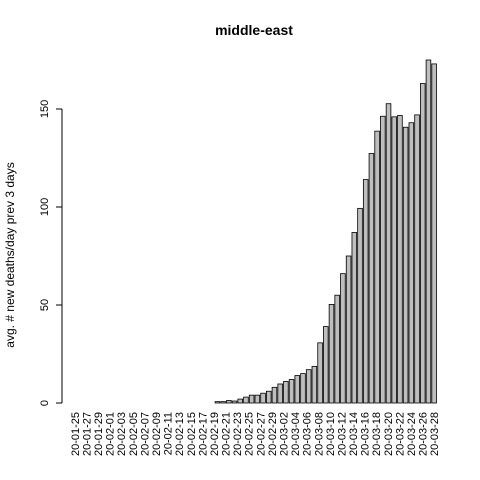  What do you see at coordinates (296, 434) in the screenshot?
I see `x-tick-label: 20-03-04` at bounding box center [296, 434].